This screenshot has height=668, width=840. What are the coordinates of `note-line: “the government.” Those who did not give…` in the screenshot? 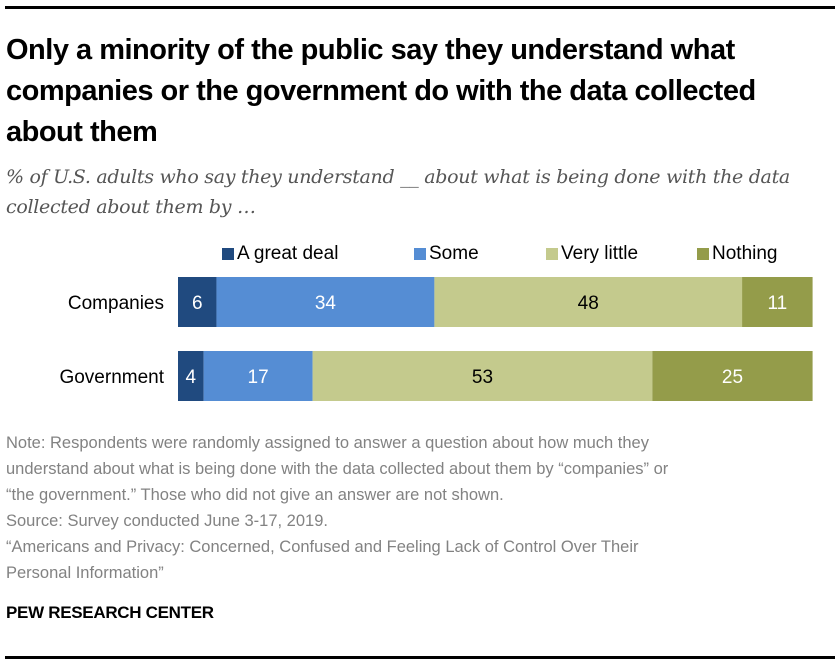 It's located at (255, 495).